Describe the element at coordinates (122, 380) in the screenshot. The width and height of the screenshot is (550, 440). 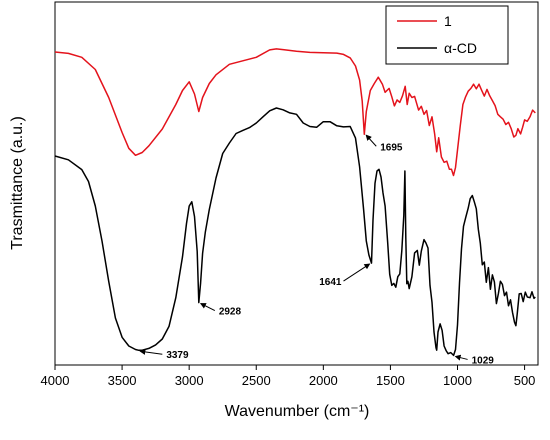
I see `x-tick-label: 3500` at that location.